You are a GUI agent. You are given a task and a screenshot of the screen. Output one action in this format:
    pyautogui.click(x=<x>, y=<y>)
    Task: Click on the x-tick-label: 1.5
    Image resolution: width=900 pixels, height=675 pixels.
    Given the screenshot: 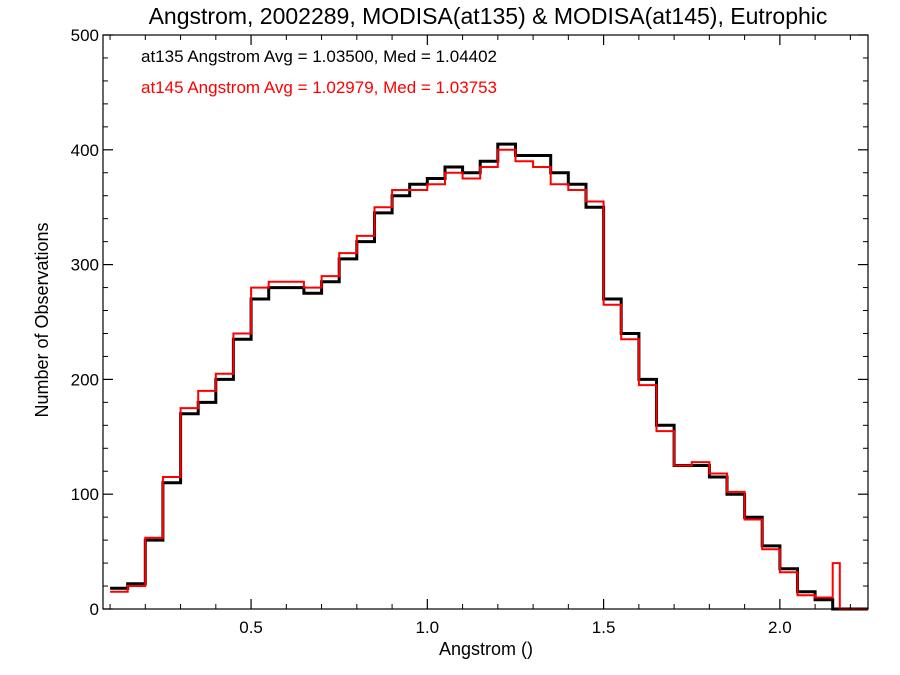 What is the action you would take?
    pyautogui.click(x=604, y=627)
    